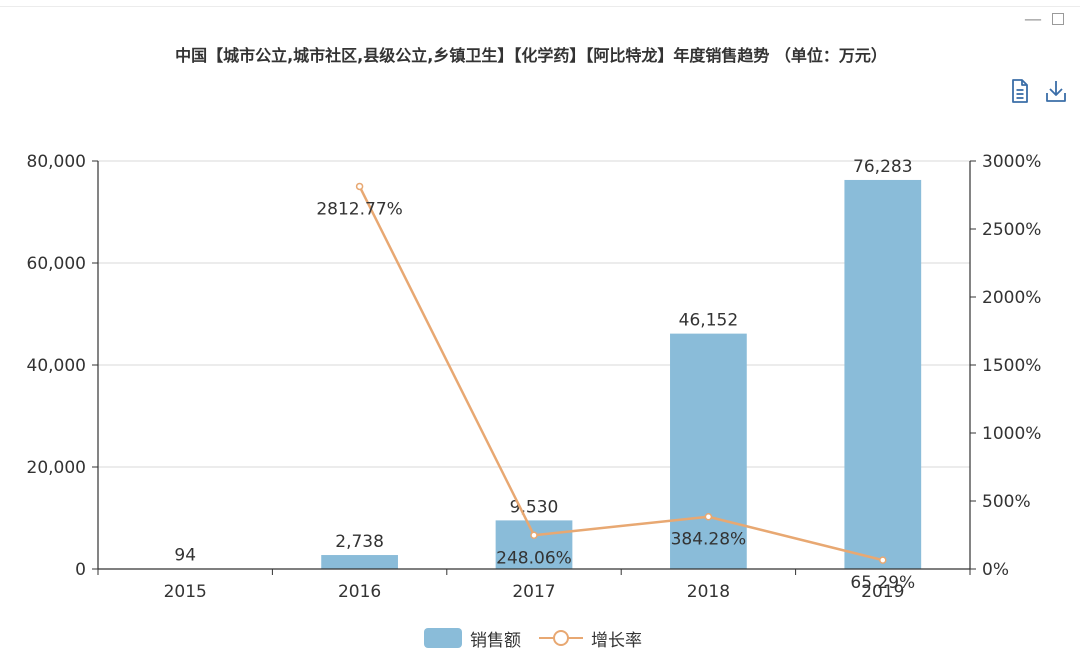 This screenshot has height=654, width=1080. Describe the element at coordinates (708, 592) in the screenshot. I see `x-tick-label: 2018` at that location.